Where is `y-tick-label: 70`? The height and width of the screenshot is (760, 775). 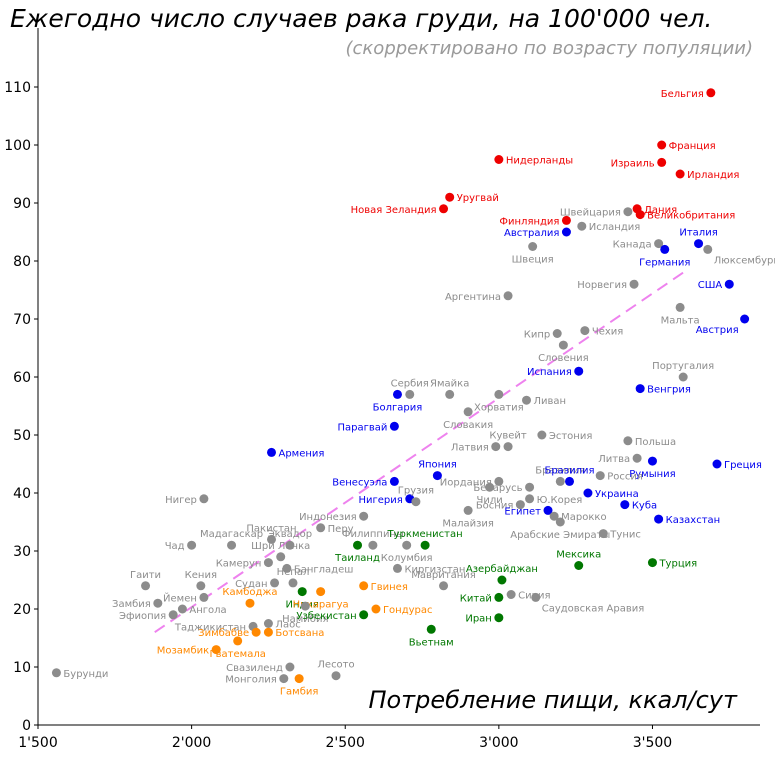
y-tick-label: 70 is located at coordinates (22, 320).